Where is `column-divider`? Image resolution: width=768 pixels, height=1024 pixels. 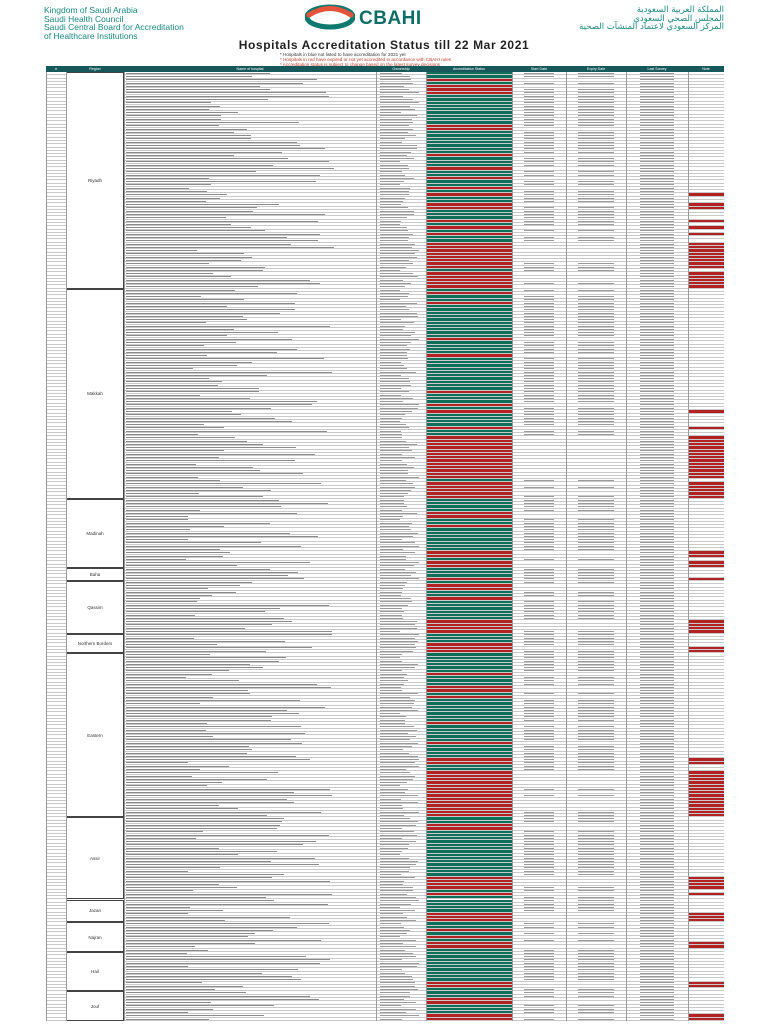 column-divider is located at coordinates (46, 546).